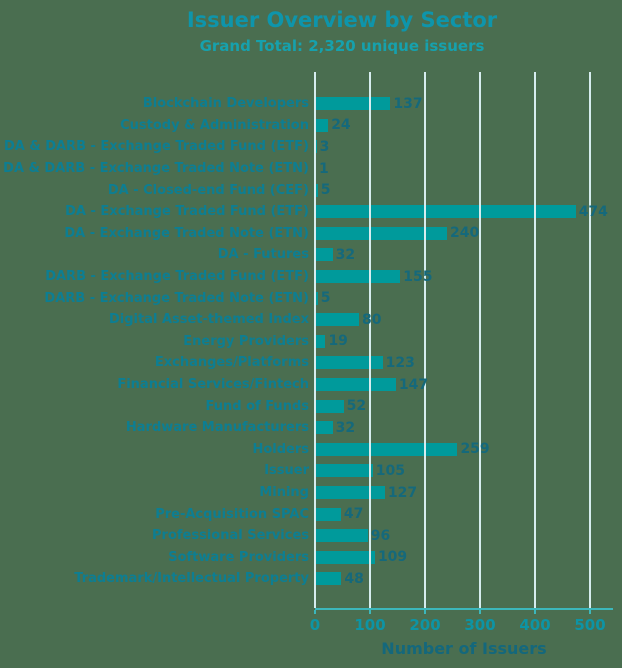  I want to click on value-label: 109, so click(392, 557).